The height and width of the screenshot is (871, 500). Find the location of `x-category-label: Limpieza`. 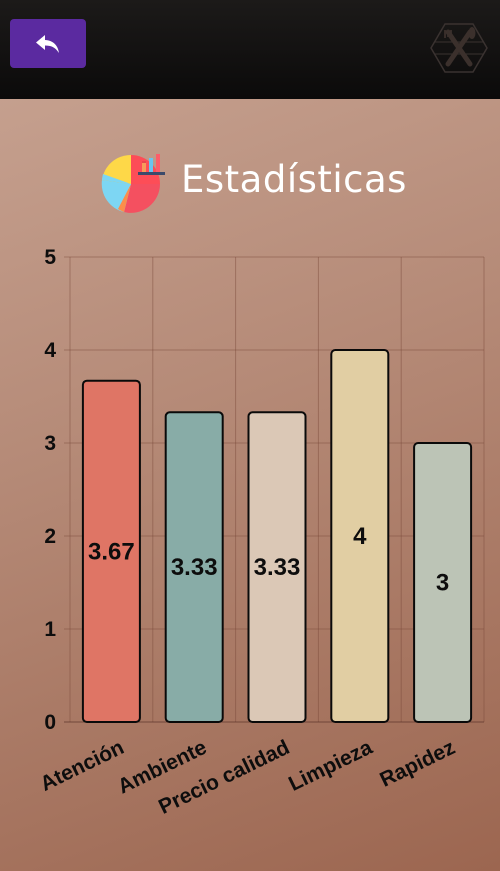

x-category-label: Limpieza is located at coordinates (330, 766).